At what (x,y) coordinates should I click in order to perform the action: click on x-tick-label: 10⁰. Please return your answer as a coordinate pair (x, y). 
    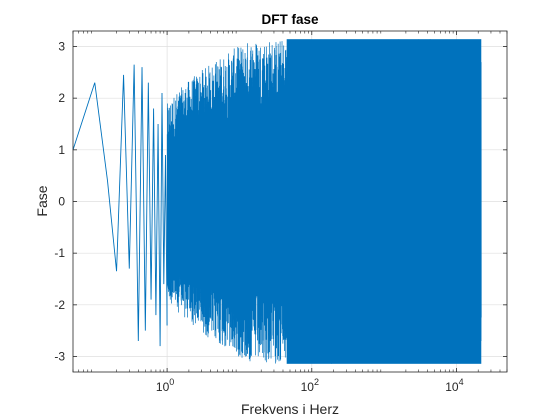
    Looking at the image, I should click on (165, 385).